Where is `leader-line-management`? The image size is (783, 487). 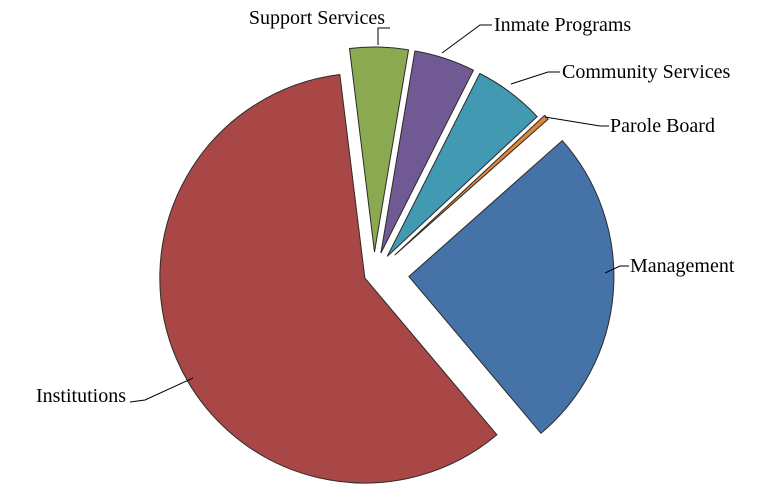
leader-line-management is located at coordinates (616, 269).